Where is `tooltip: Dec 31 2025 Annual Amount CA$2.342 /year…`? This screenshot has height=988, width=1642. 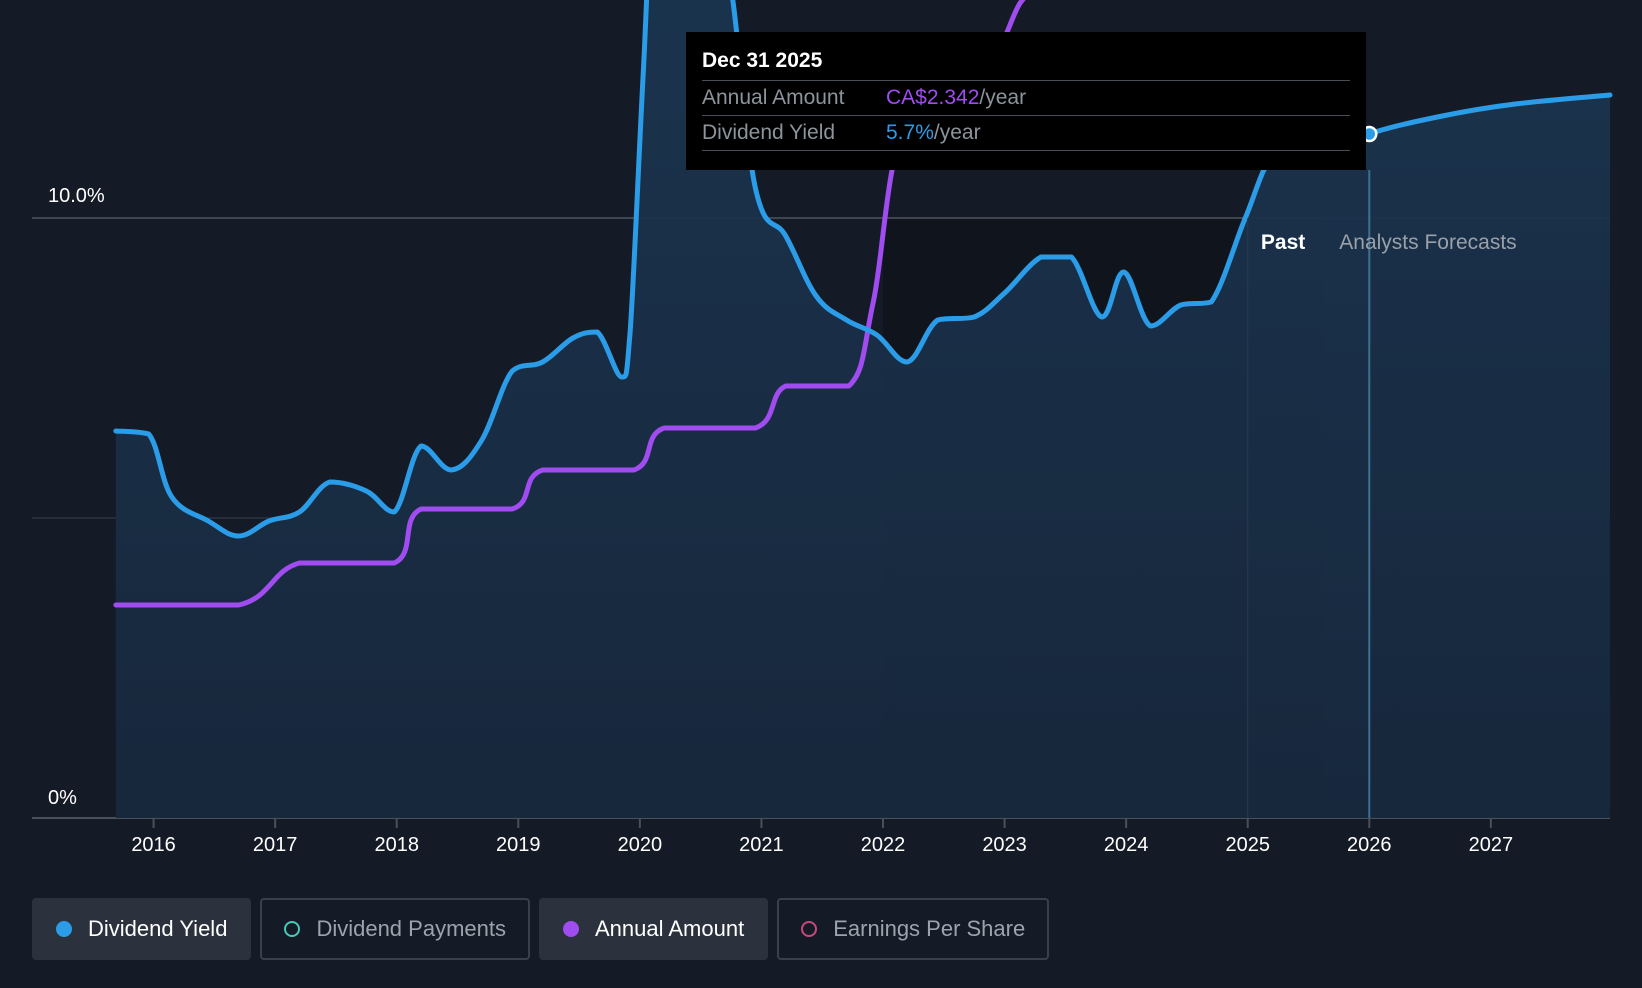
tooltip: Dec 31 2025 Annual Amount CA$2.342 /year… is located at coordinates (1026, 101).